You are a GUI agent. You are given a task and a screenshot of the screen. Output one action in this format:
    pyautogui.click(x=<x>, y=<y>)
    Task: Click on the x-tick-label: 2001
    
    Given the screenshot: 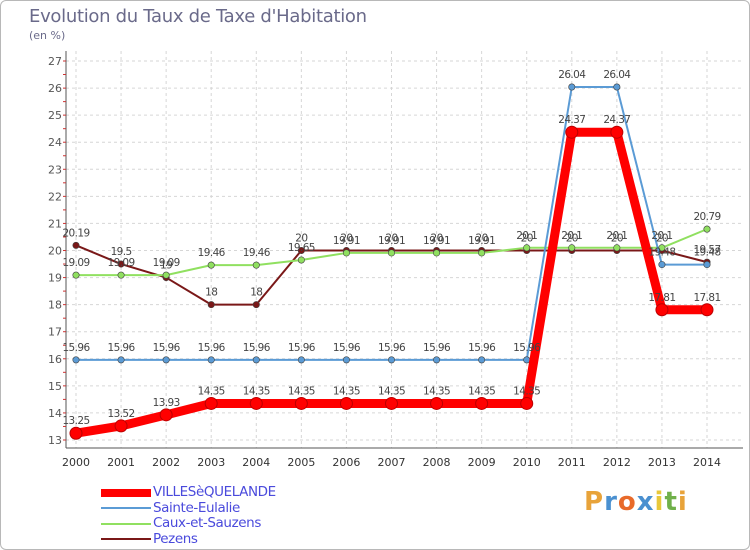 What is the action you would take?
    pyautogui.click(x=121, y=462)
    